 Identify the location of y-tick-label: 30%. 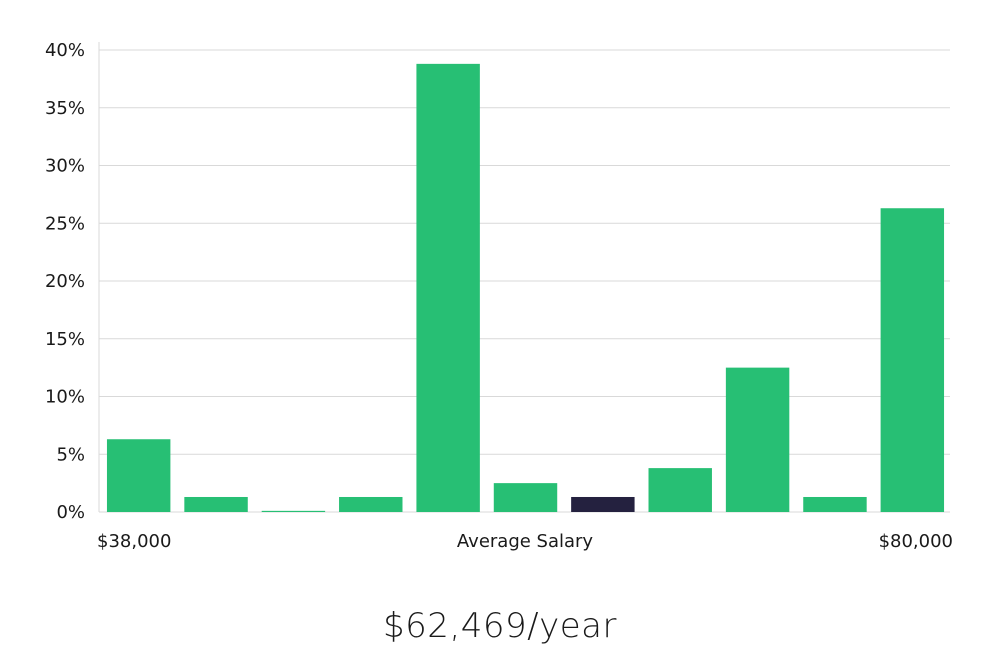
(65, 166).